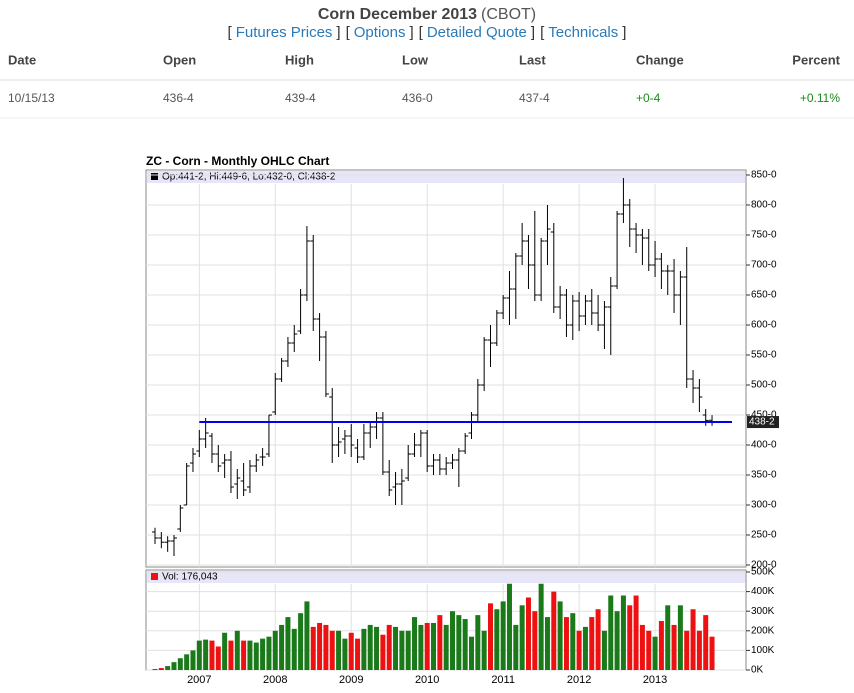  Describe the element at coordinates (417, 98) in the screenshot. I see `cell: 436-0` at that location.